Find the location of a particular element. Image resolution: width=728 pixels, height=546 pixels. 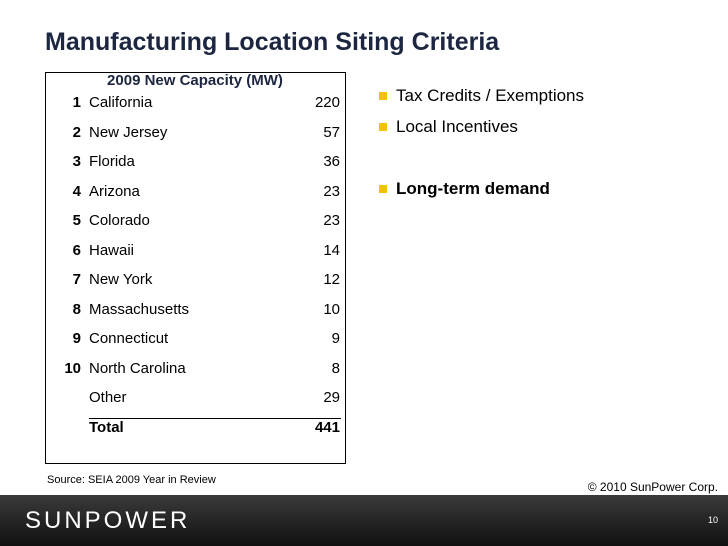

state-name: Colorado is located at coordinates (119, 220).